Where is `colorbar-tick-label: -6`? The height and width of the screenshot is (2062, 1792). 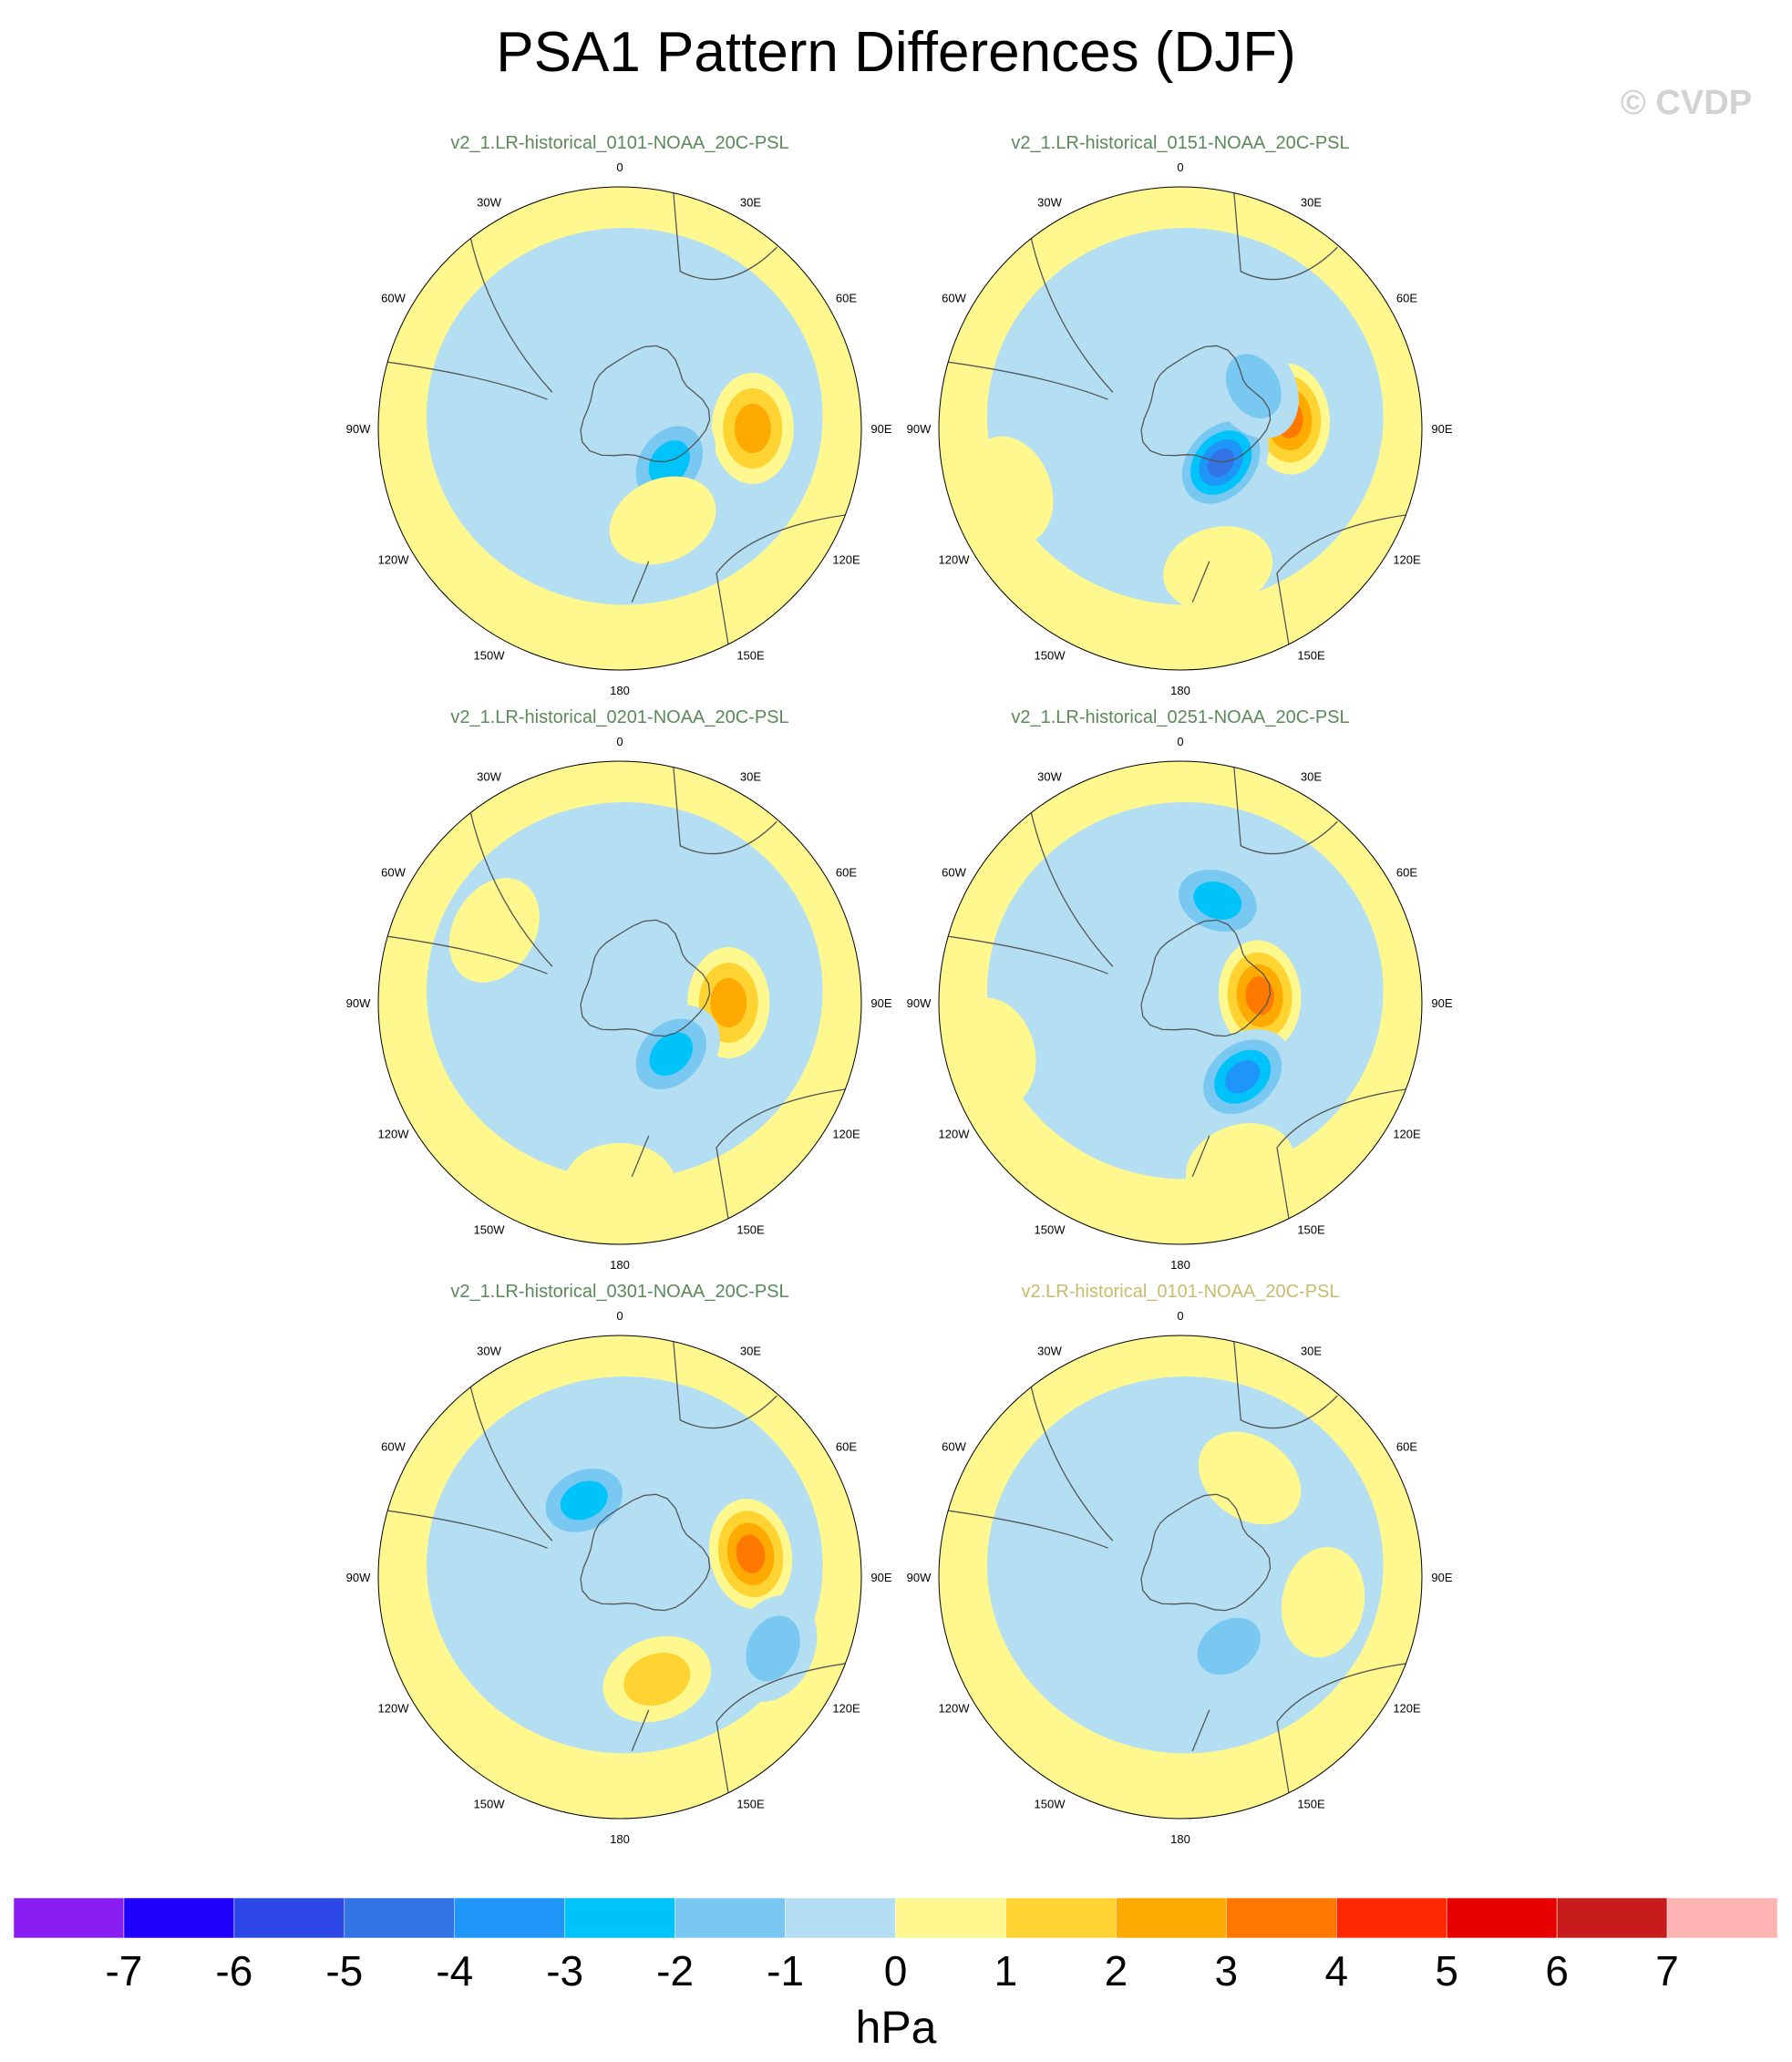 colorbar-tick-label: -6 is located at coordinates (233, 1971).